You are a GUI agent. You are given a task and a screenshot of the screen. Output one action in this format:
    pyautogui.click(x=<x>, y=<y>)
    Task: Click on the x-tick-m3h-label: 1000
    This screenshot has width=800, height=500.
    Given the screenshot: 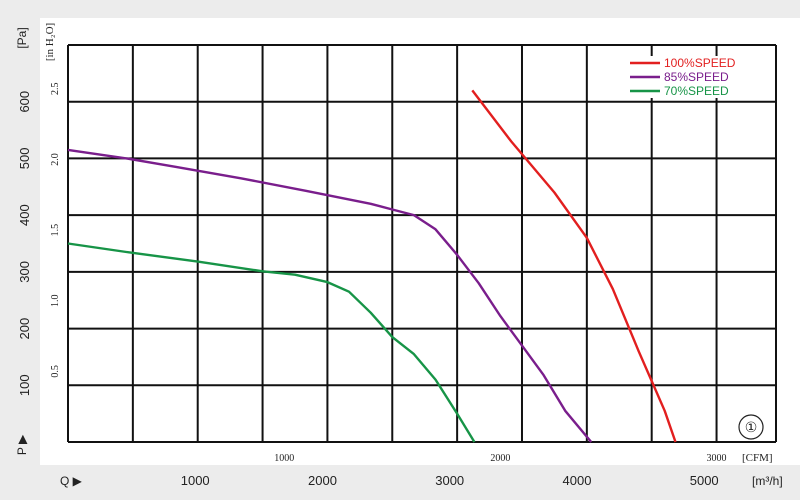 What is the action you would take?
    pyautogui.click(x=195, y=480)
    